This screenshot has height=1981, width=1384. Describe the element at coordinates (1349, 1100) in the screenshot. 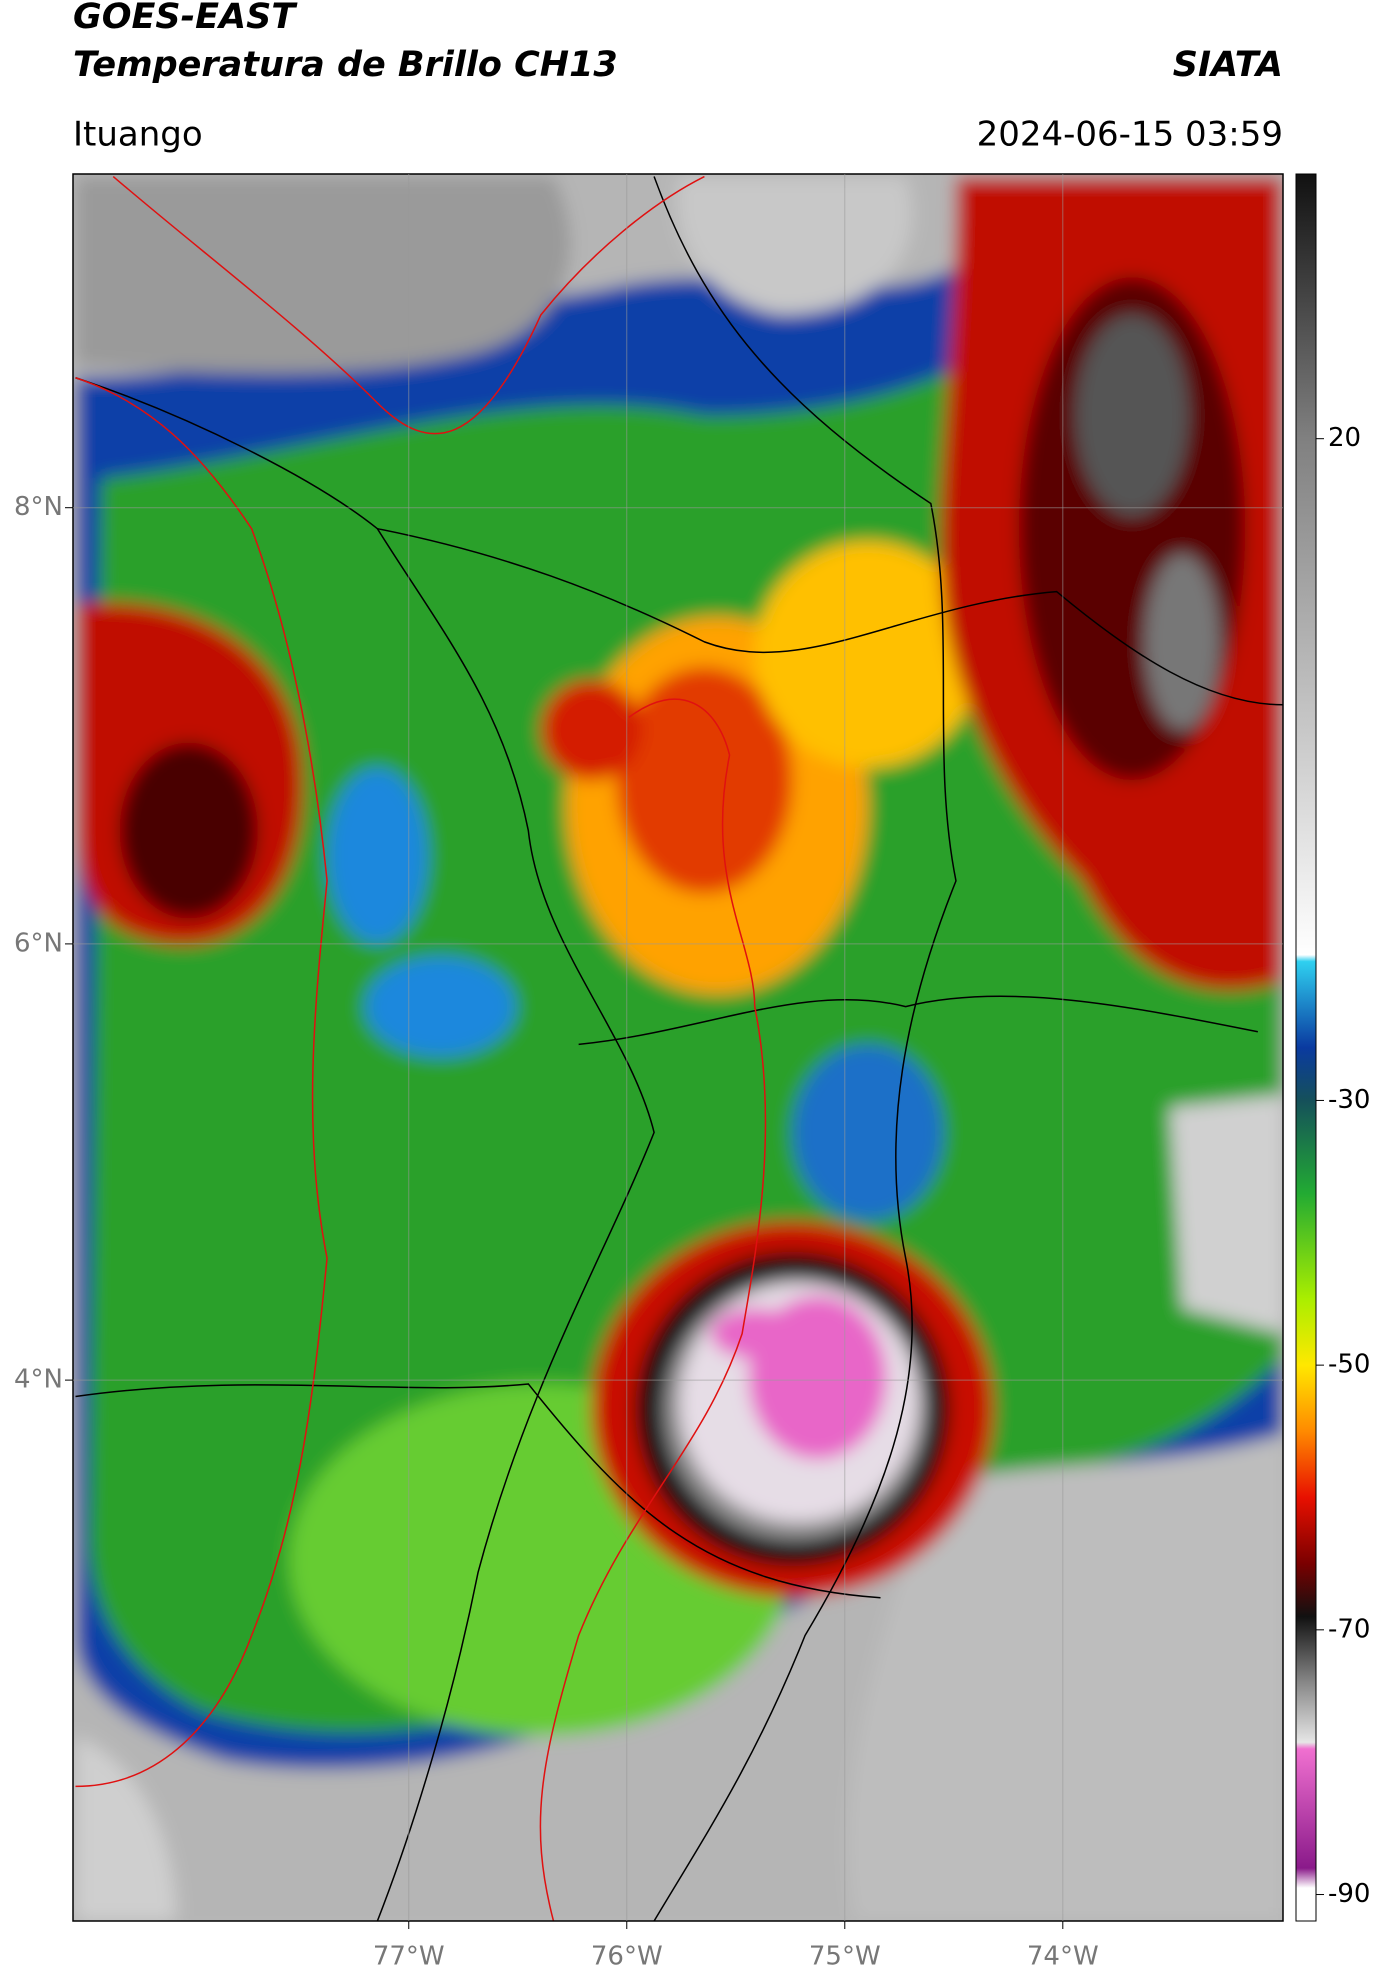

I see `colorbar-tick-label: -30` at that location.